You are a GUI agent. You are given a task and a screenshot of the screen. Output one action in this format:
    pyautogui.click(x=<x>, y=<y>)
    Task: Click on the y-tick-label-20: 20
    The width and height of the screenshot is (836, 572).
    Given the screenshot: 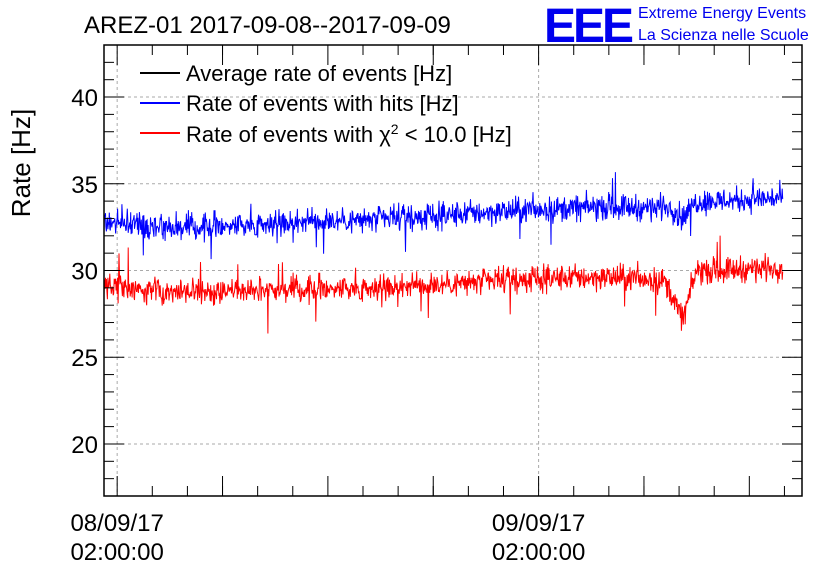 What is the action you would take?
    pyautogui.click(x=84, y=445)
    